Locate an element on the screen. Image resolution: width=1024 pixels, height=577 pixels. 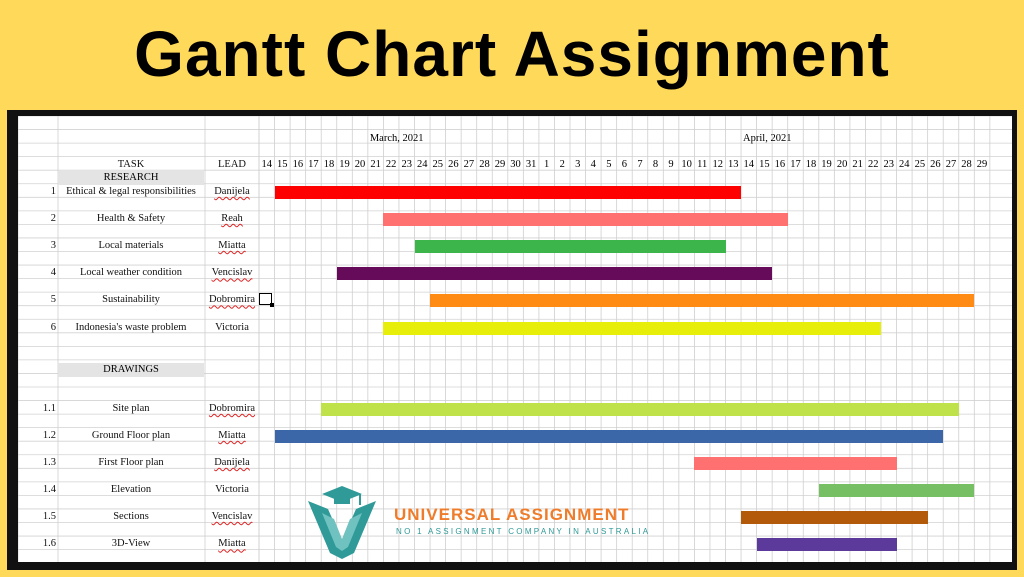
task-name: Local weather condition is located at coordinates (131, 273).